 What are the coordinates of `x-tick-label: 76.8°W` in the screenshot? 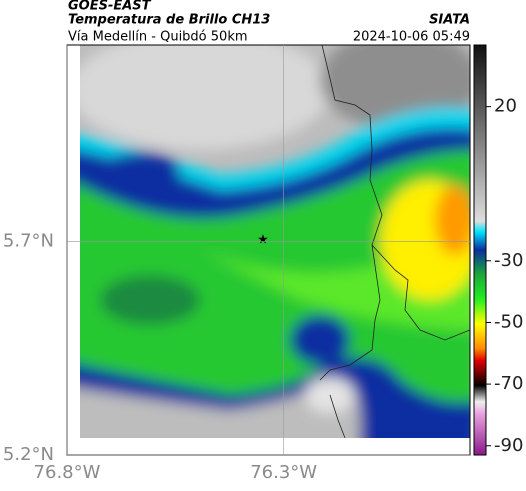 It's located at (67, 472).